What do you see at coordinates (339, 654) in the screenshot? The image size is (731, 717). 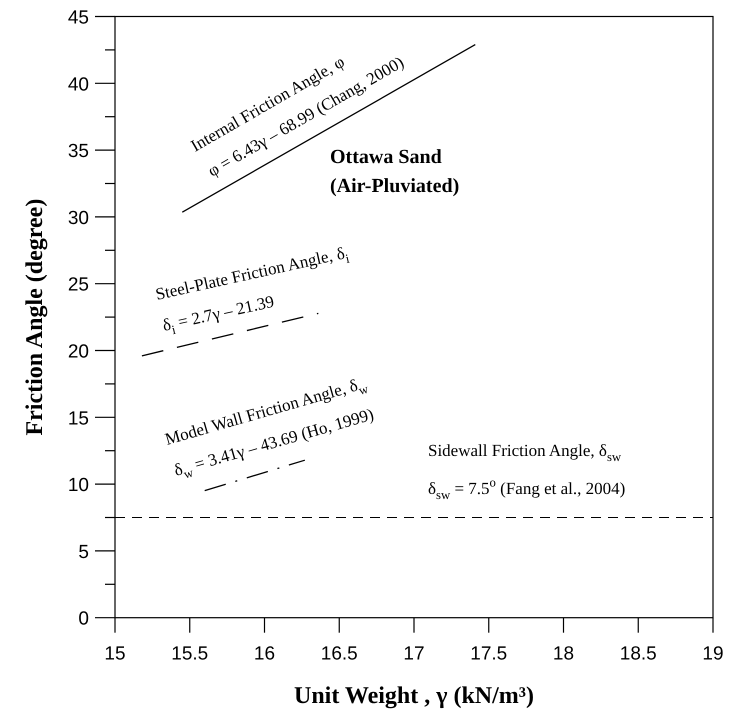 I see `x-tick-label: 16.5` at bounding box center [339, 654].